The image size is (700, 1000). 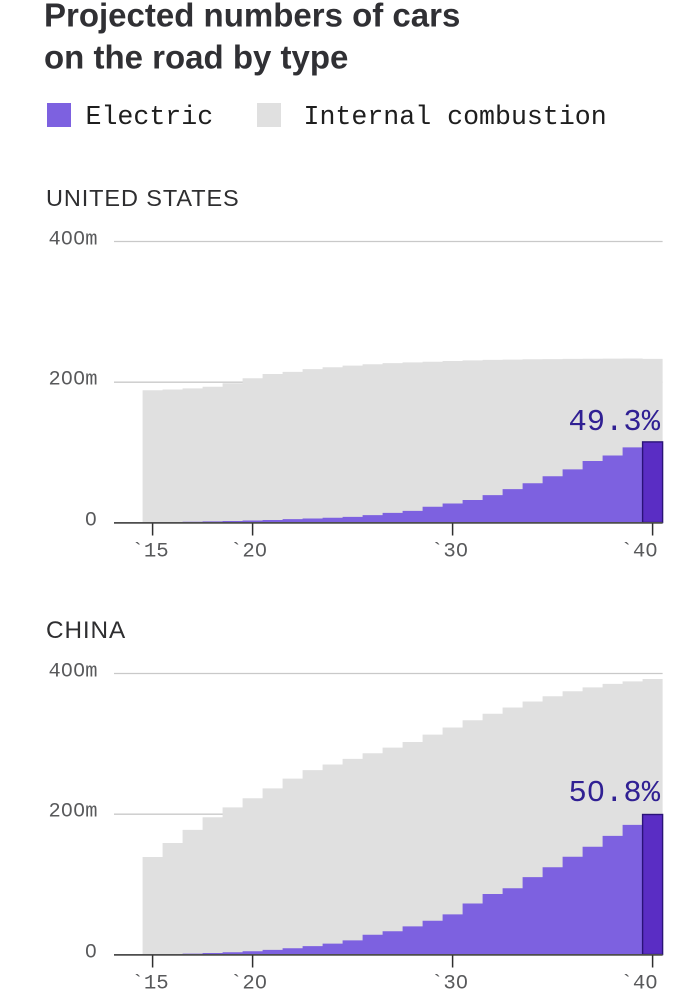 What do you see at coordinates (614, 794) in the screenshot?
I see `svg-text: 50.8%` at bounding box center [614, 794].